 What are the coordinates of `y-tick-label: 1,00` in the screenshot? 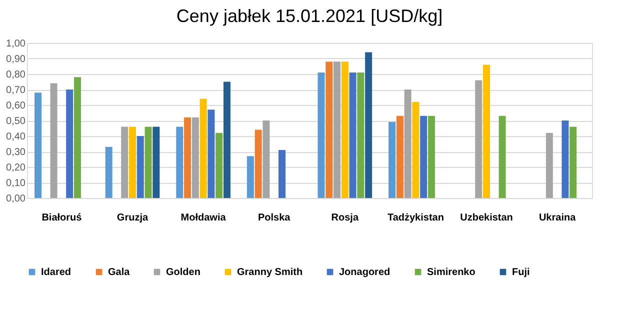 It's located at (16, 44).